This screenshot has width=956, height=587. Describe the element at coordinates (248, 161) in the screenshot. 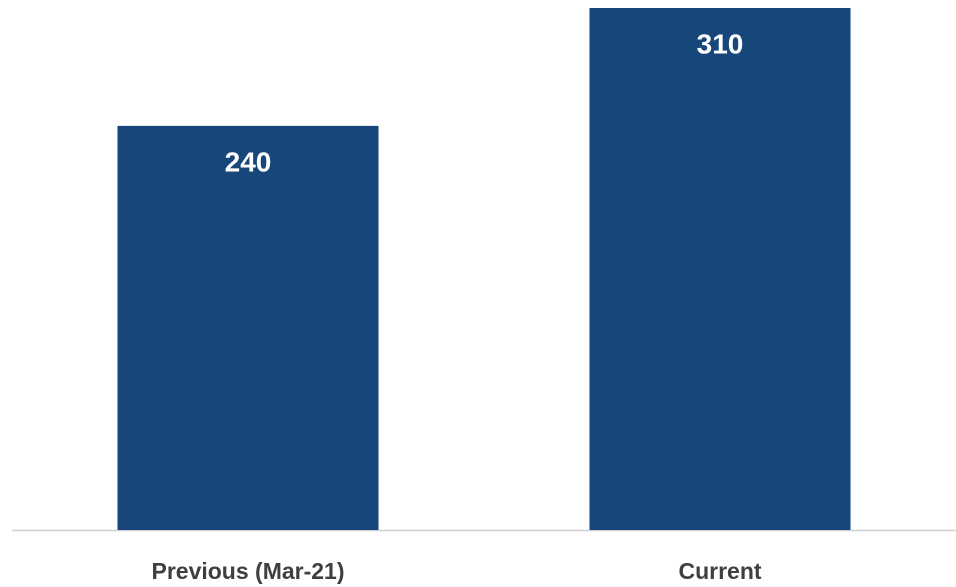

I see `data-label: 240` at that location.